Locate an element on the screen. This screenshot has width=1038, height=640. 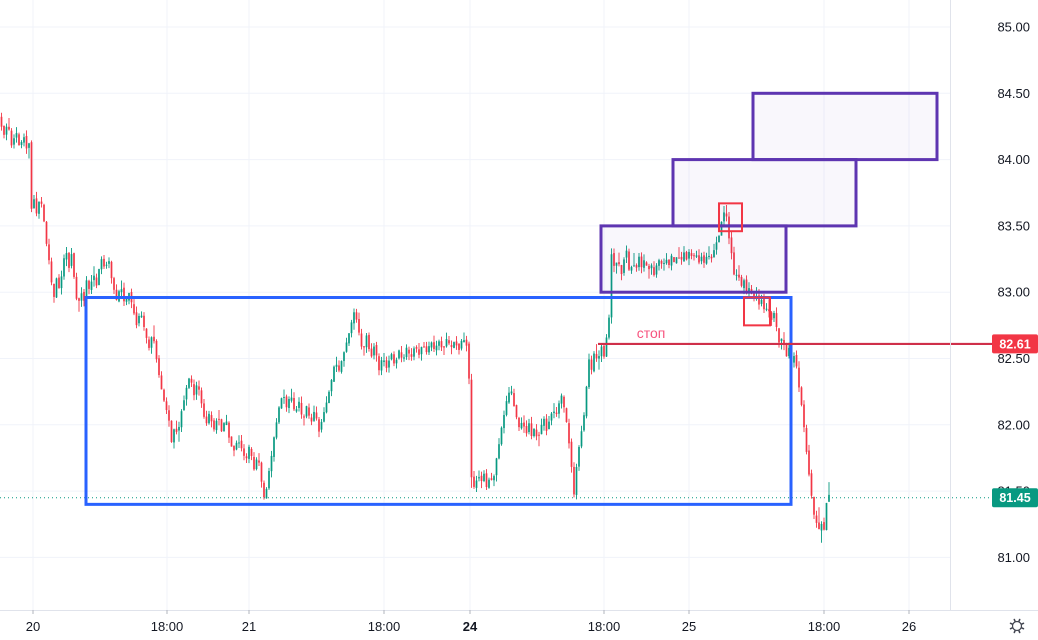
purple-zone-middle is located at coordinates (764, 193).